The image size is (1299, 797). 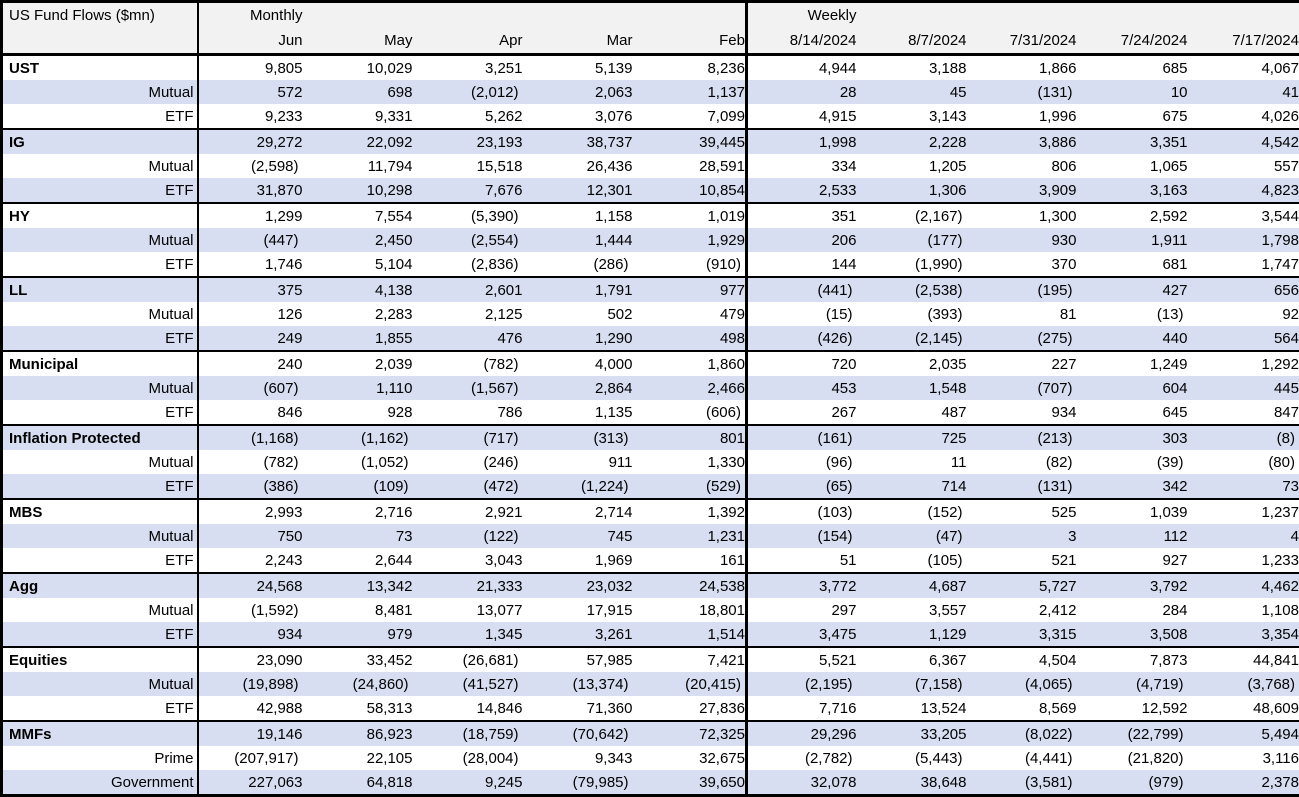 I want to click on value-cell: (2,782), so click(x=802, y=758).